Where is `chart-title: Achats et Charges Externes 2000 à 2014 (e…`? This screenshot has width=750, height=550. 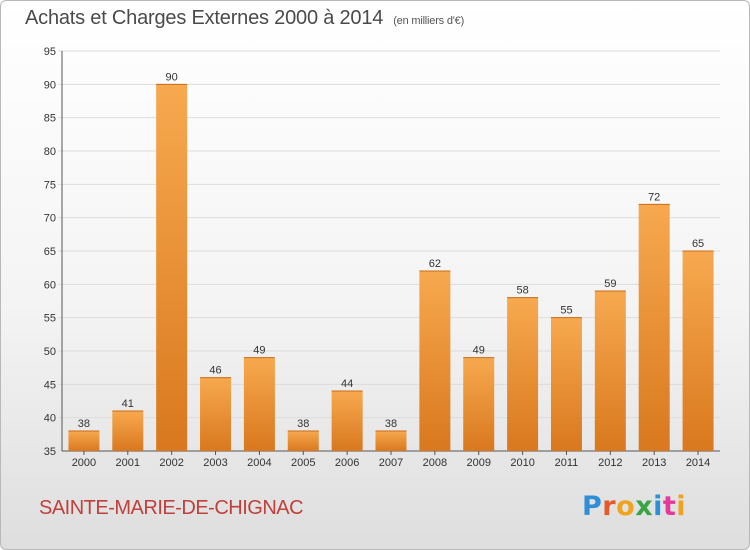
chart-title: Achats et Charges Externes 2000 à 2014 (e… is located at coordinates (244, 18).